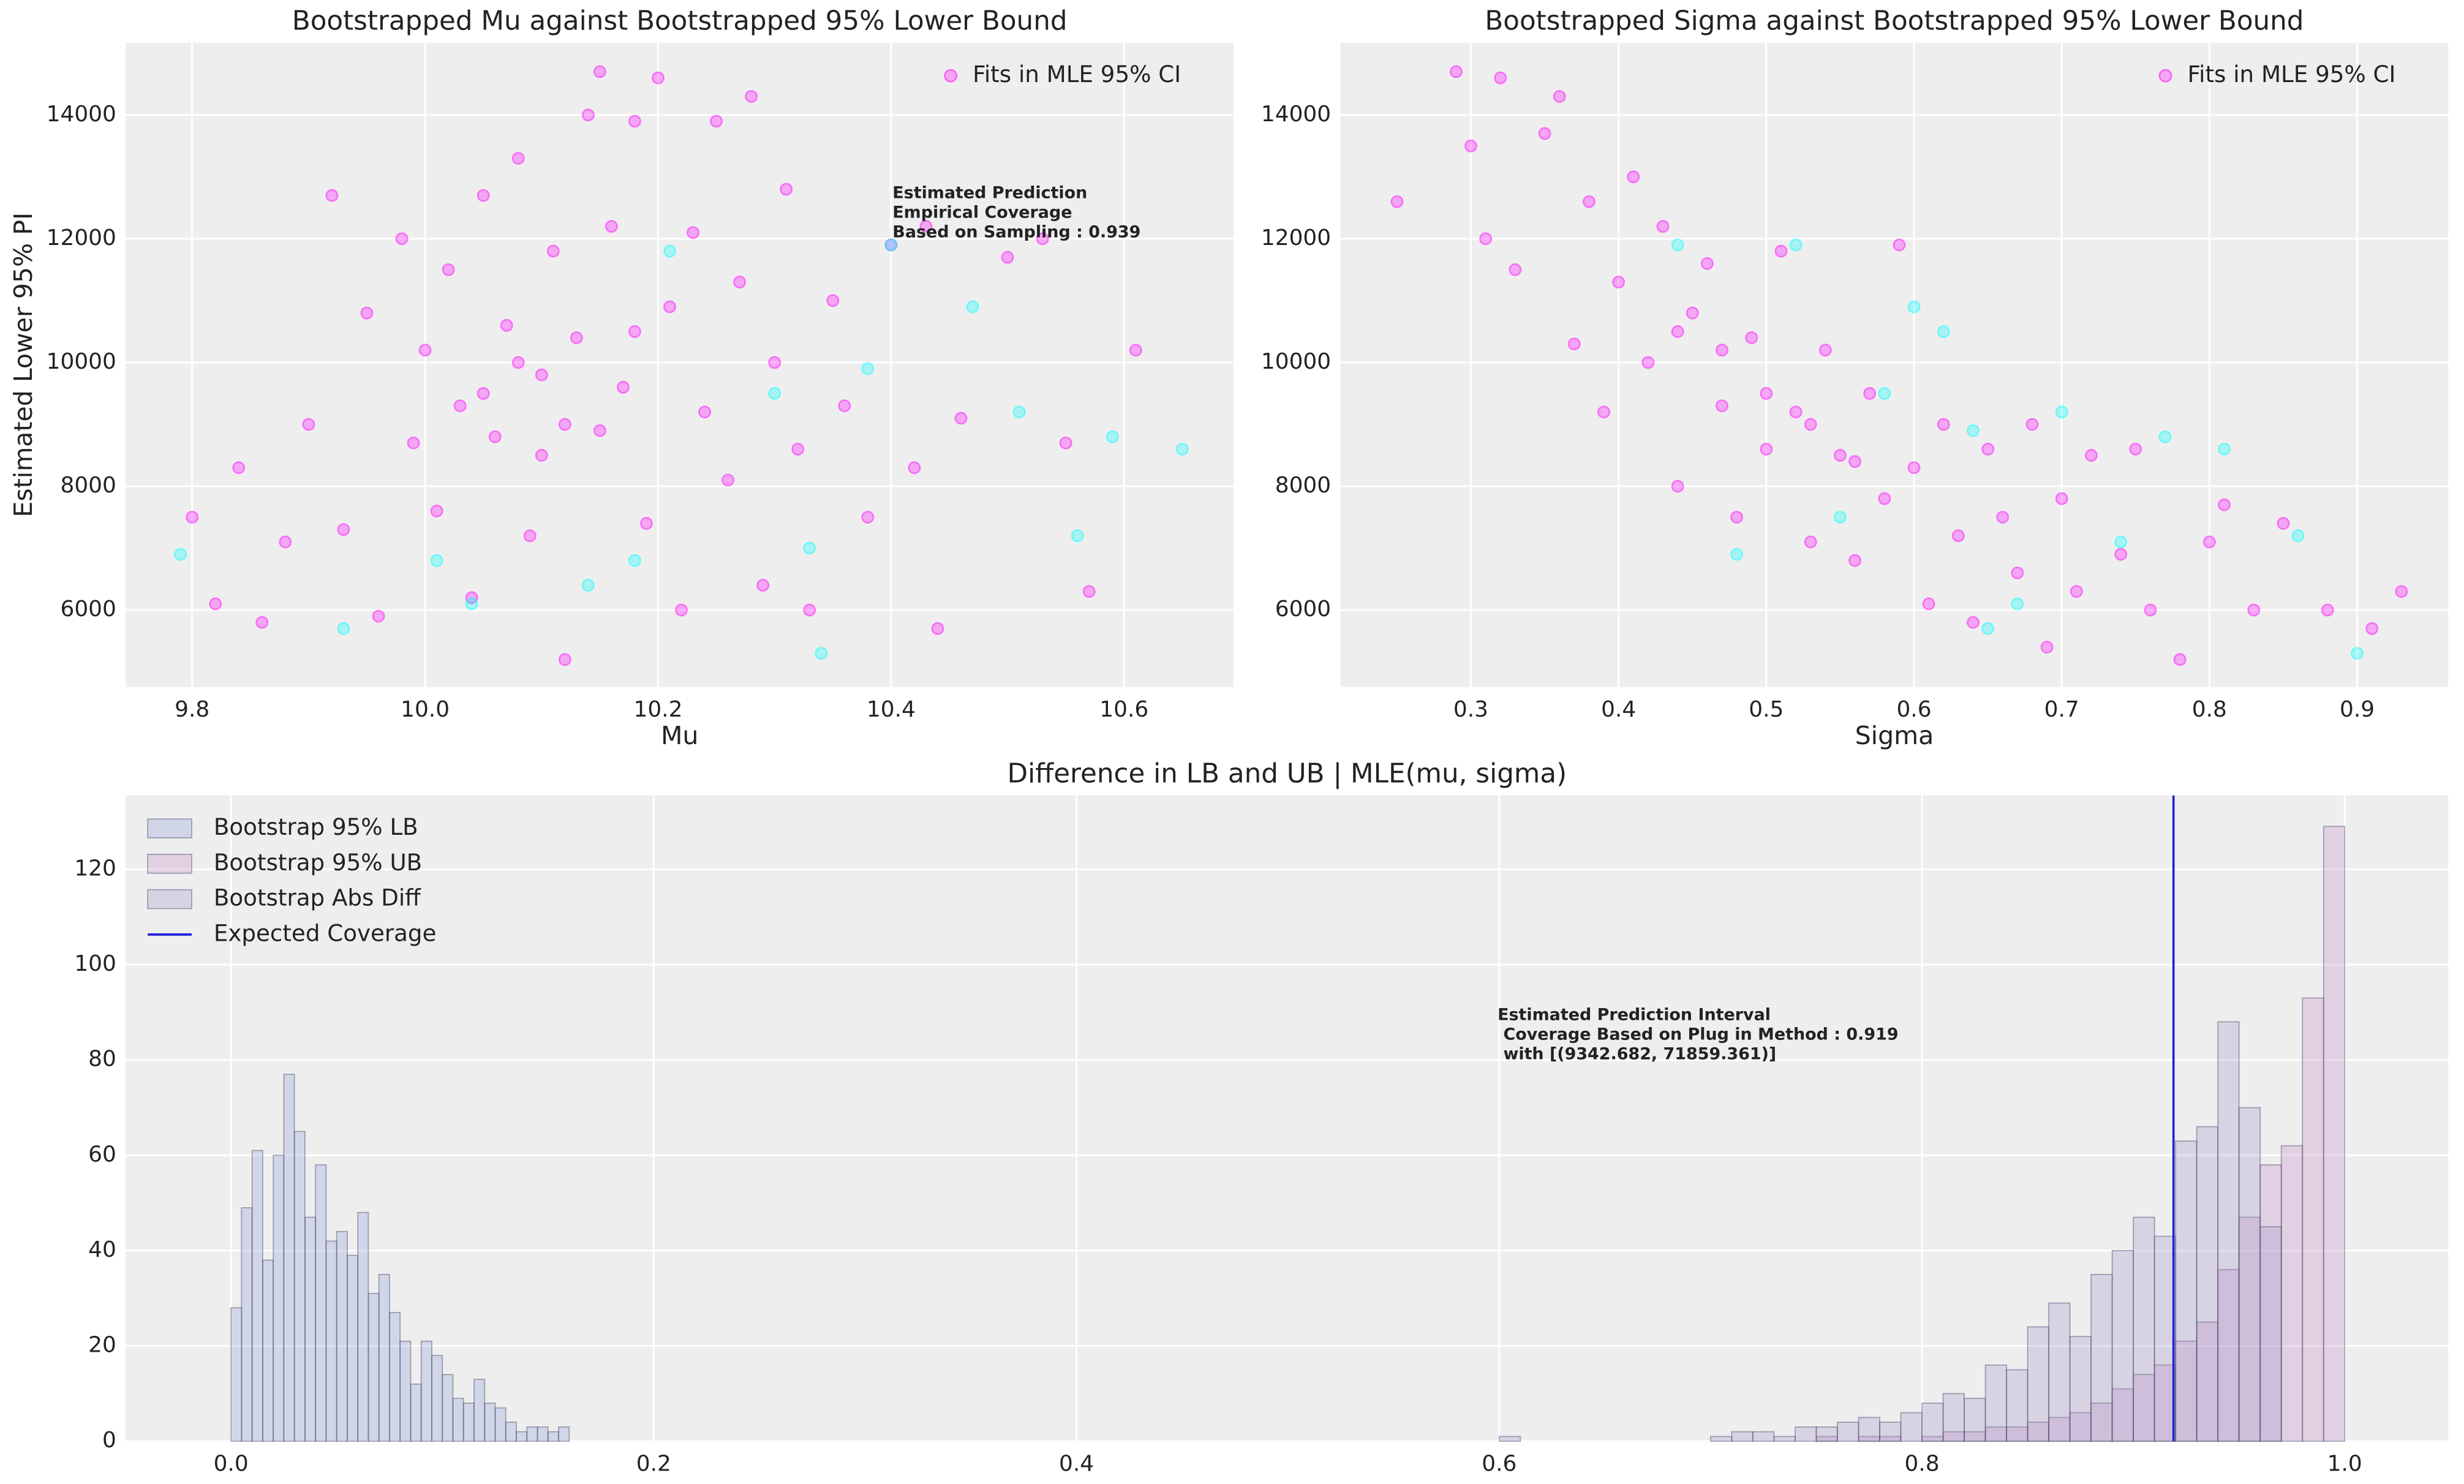 The image size is (2464, 1484). Describe the element at coordinates (81, 361) in the screenshot. I see `y-tick-label: 10000` at that location.